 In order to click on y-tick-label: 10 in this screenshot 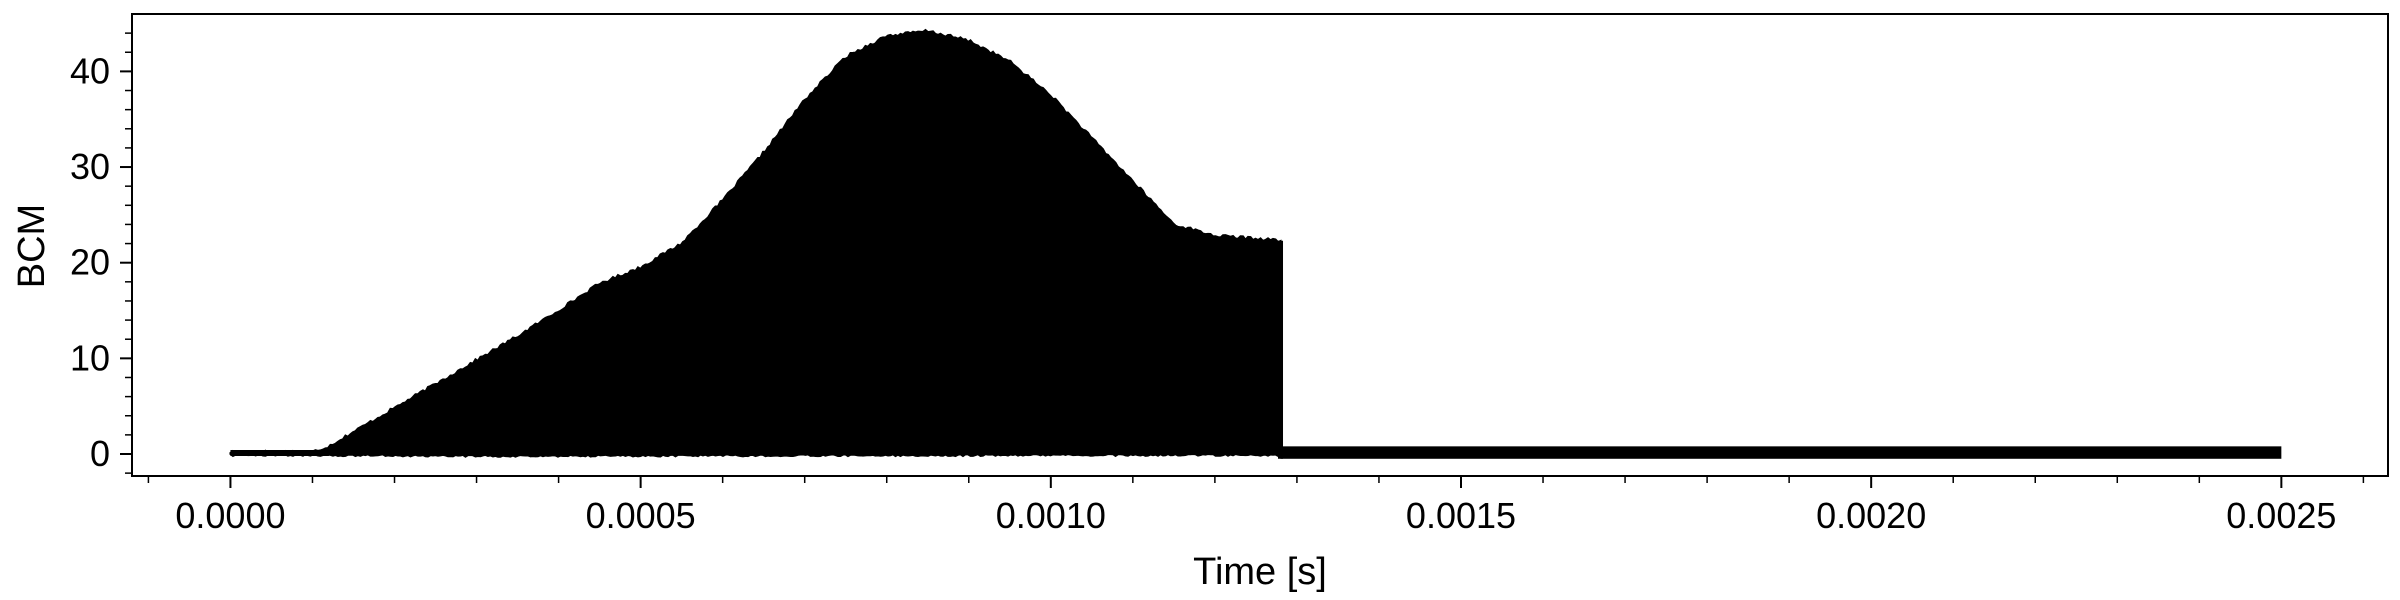, I will do `click(90, 357)`.